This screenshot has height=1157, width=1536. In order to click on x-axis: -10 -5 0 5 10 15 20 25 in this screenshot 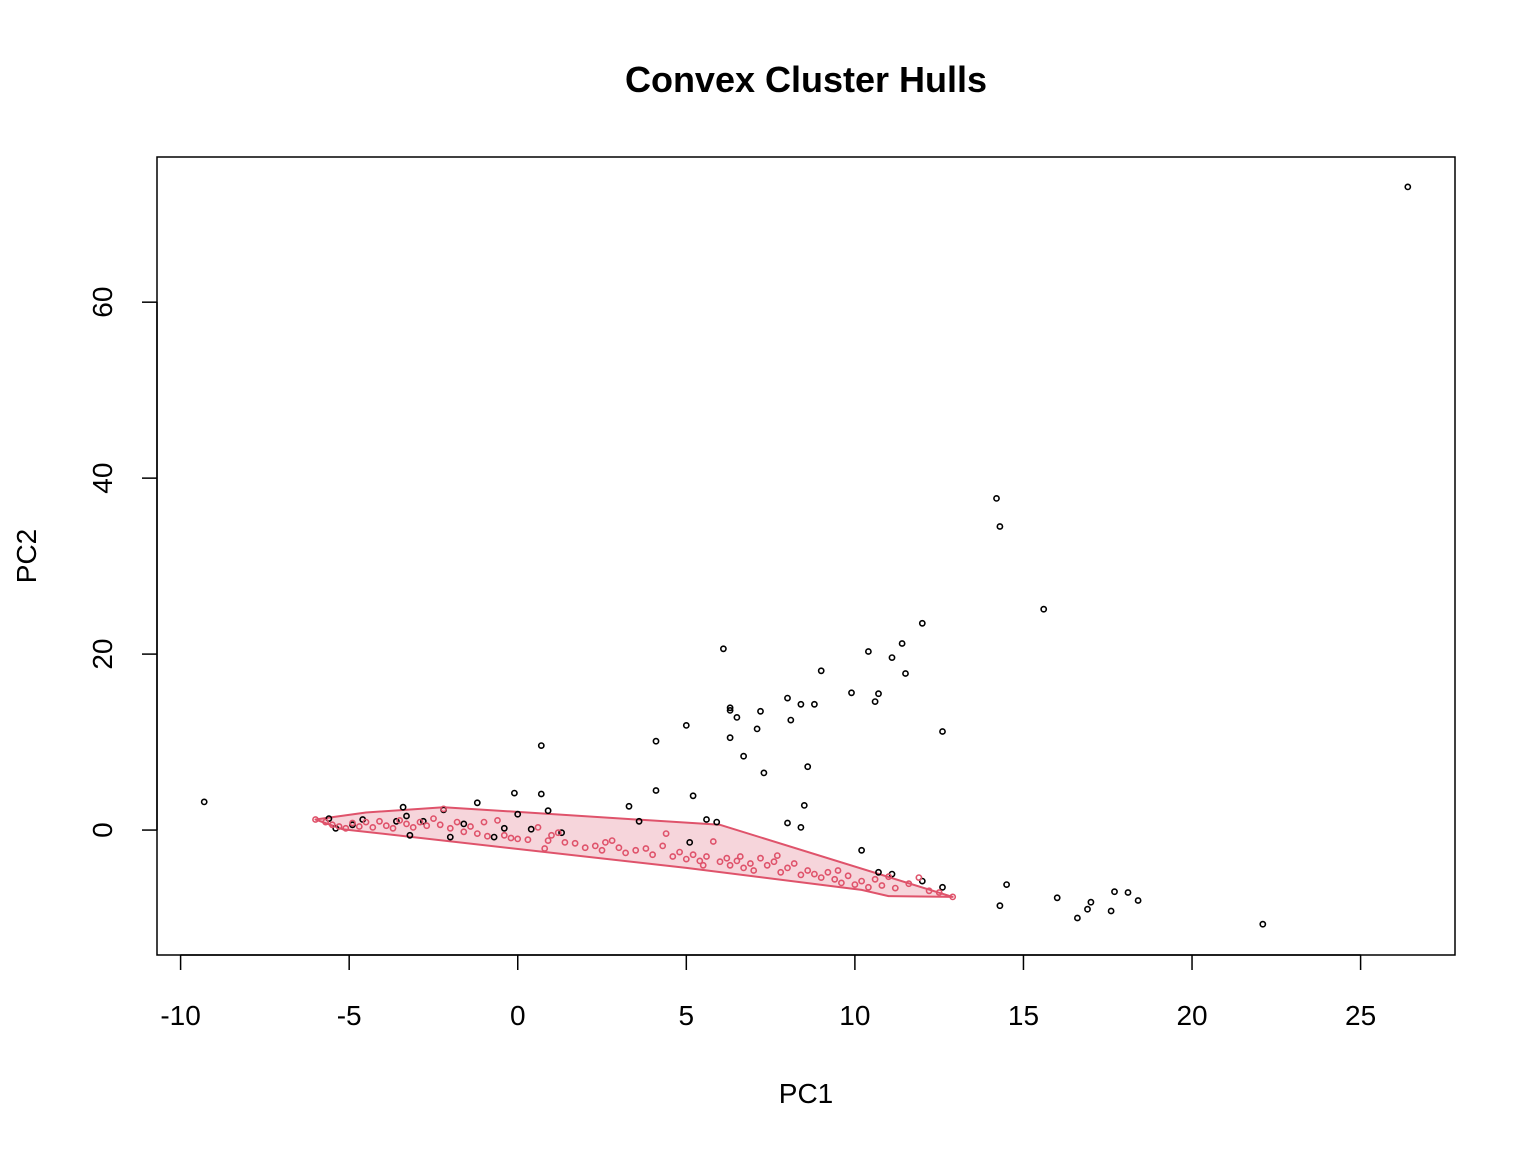, I will do `click(768, 992)`.